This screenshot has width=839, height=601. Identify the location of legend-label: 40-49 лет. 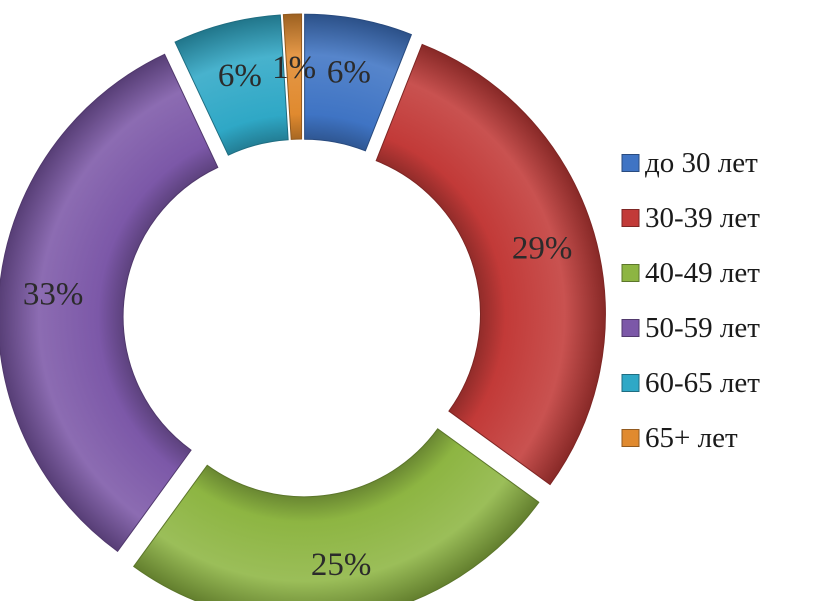
(702, 273).